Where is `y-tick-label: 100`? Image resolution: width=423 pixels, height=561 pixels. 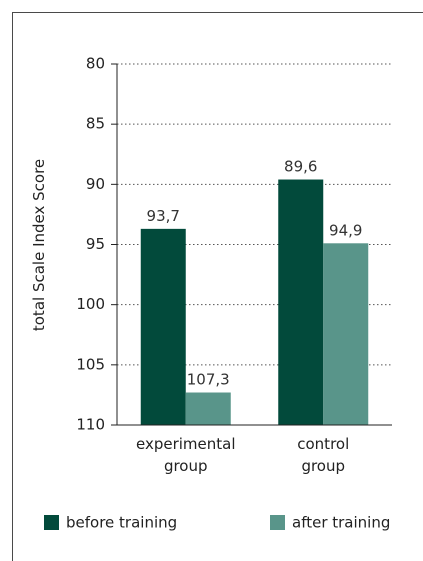
y-tick-label: 100 is located at coordinates (90, 304).